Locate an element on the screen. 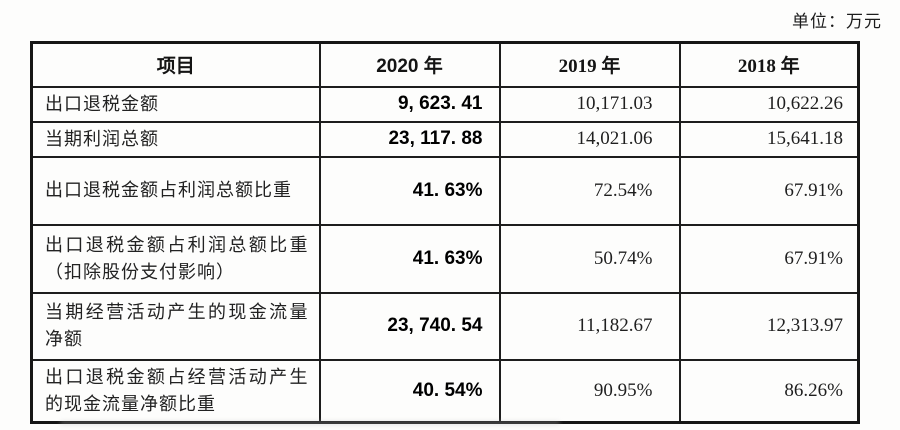  table-row: 出口退税金额 9, 623. 41 10,171.03 10,622.26 is located at coordinates (445, 104).